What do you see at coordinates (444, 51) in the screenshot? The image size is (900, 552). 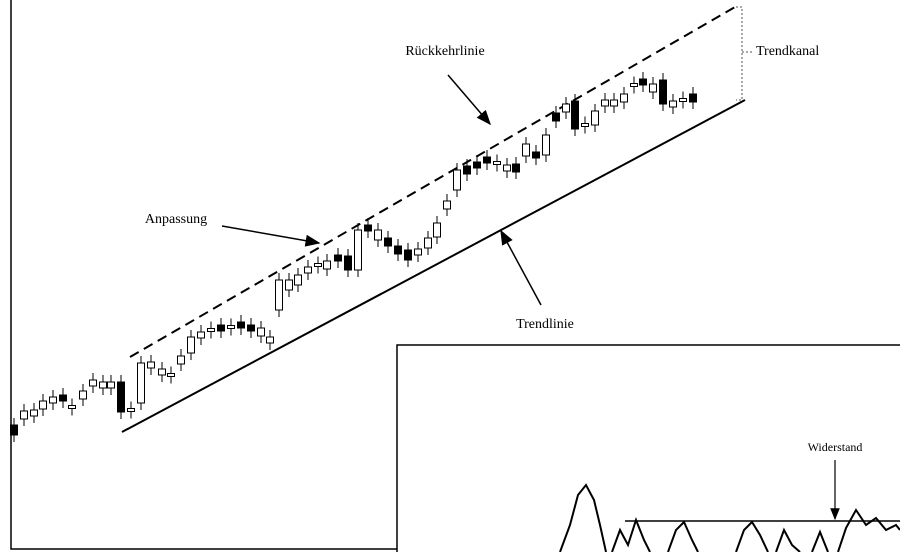 I see `return-line-label: Rückkehrlinie` at bounding box center [444, 51].